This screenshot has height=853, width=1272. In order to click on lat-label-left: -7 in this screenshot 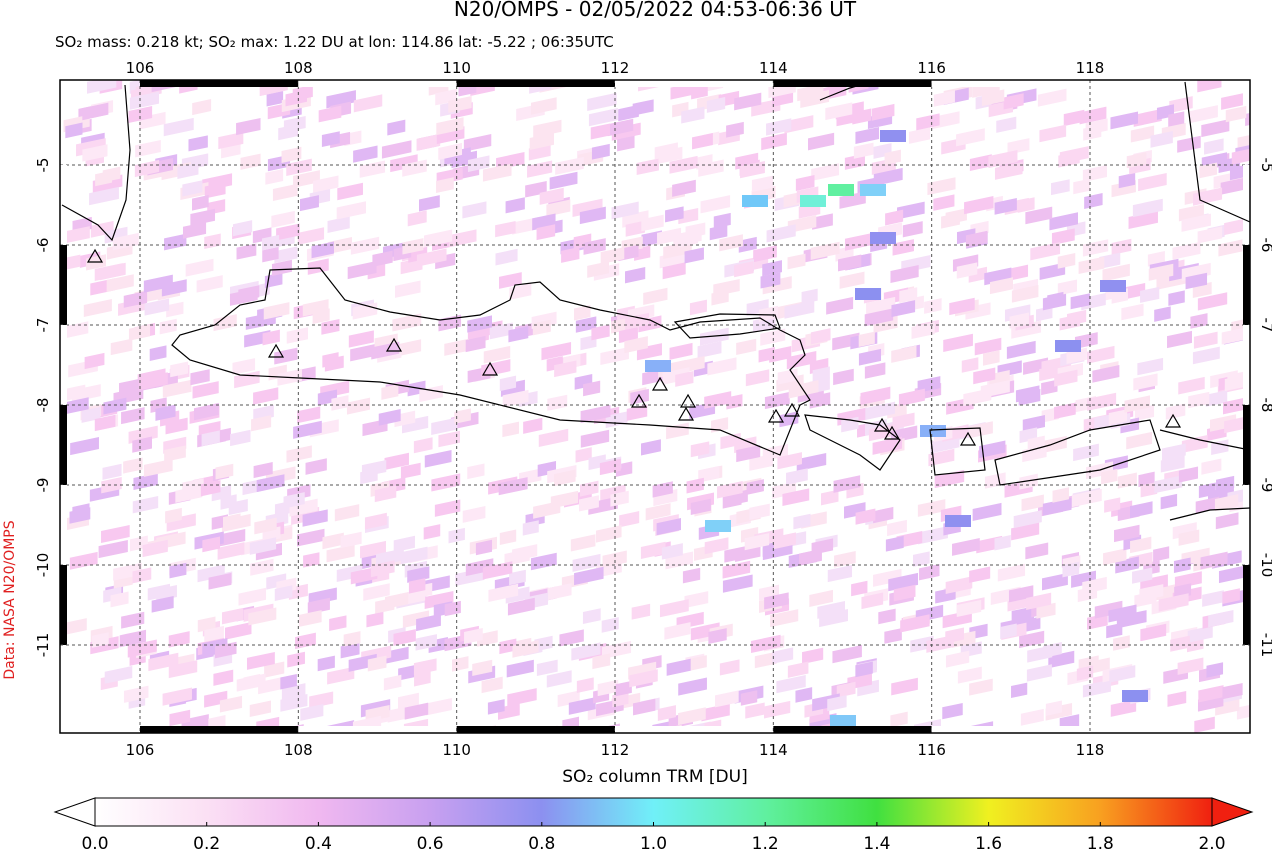, I will do `click(43, 325)`.